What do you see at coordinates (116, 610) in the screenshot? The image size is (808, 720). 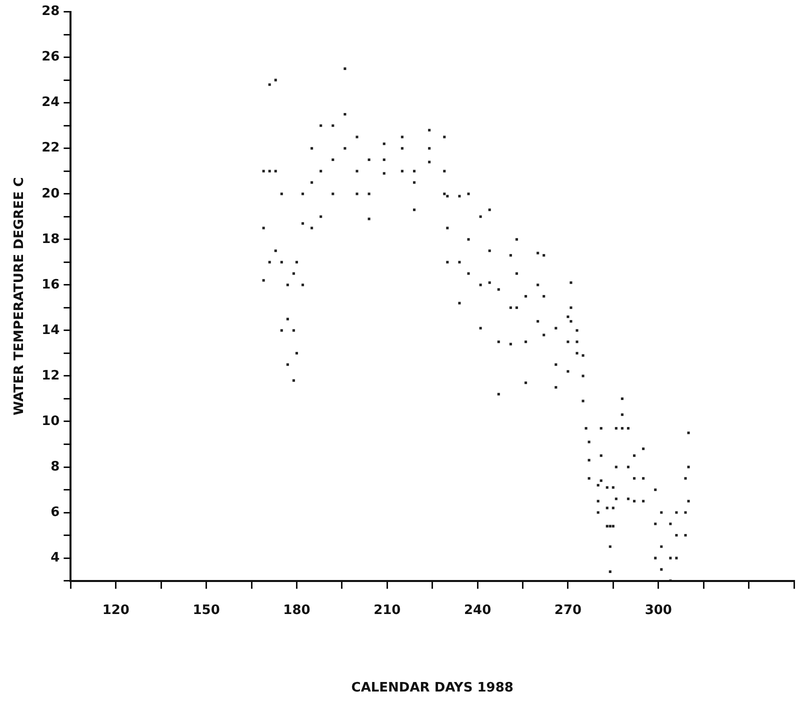 I see `x-tick-label: 120` at bounding box center [116, 610].